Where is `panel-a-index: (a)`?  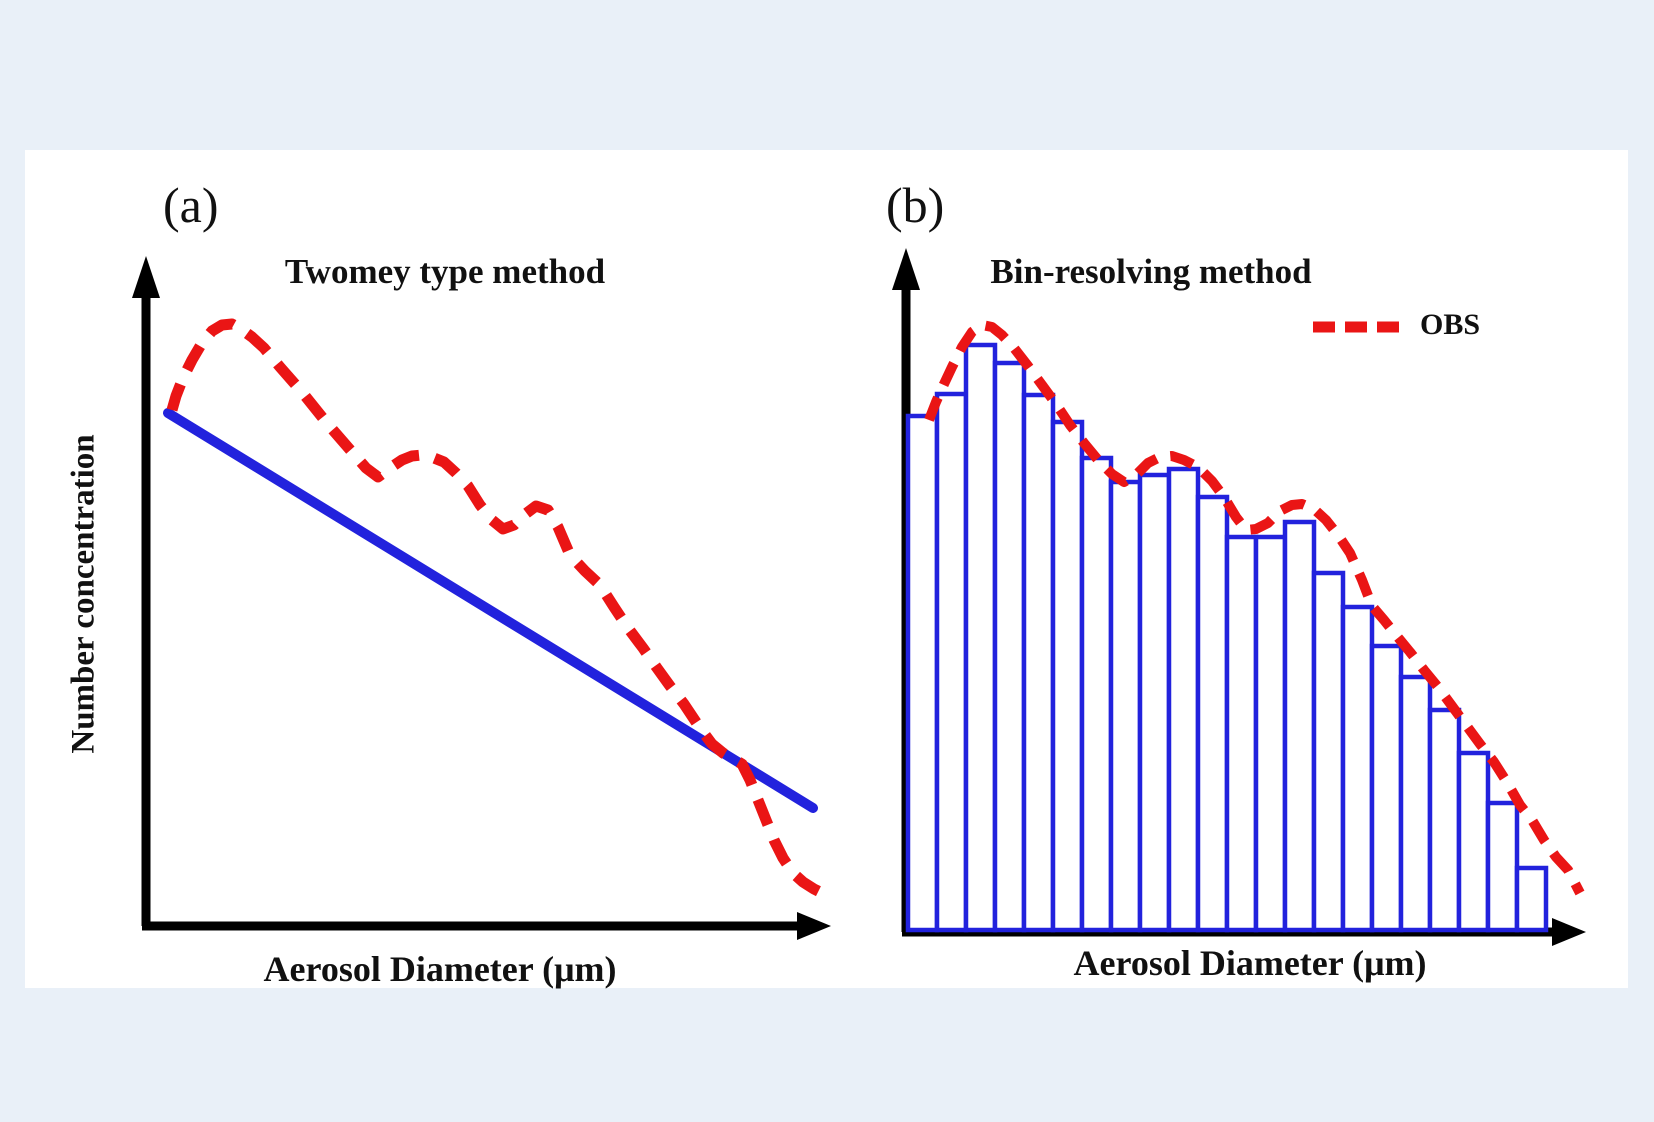
panel-a-index: (a) is located at coordinates (191, 205).